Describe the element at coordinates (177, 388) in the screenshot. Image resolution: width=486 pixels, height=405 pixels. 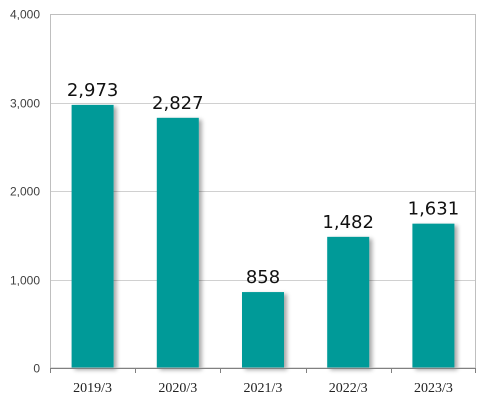
I see `x-tick-label: 2020/3` at that location.